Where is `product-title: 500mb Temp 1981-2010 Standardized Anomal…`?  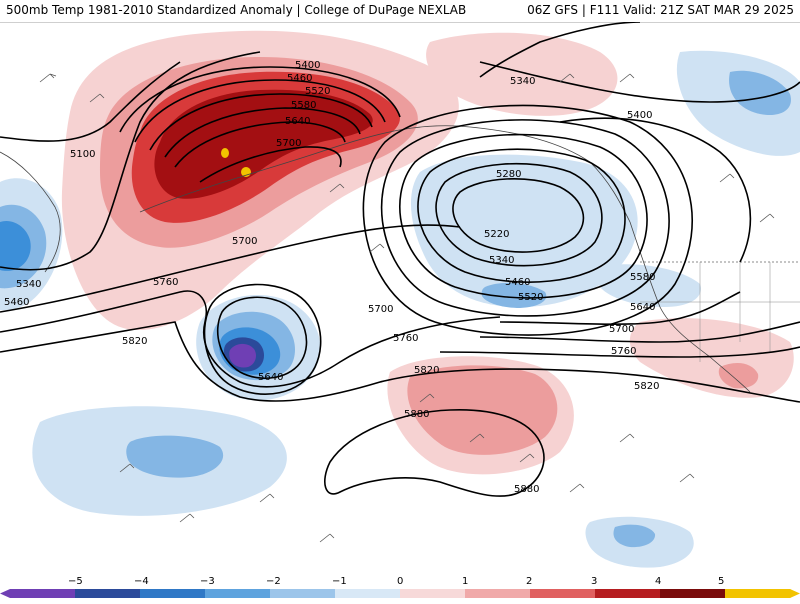
product-title: 500mb Temp 1981-2010 Standardized Anomal… is located at coordinates (236, 10).